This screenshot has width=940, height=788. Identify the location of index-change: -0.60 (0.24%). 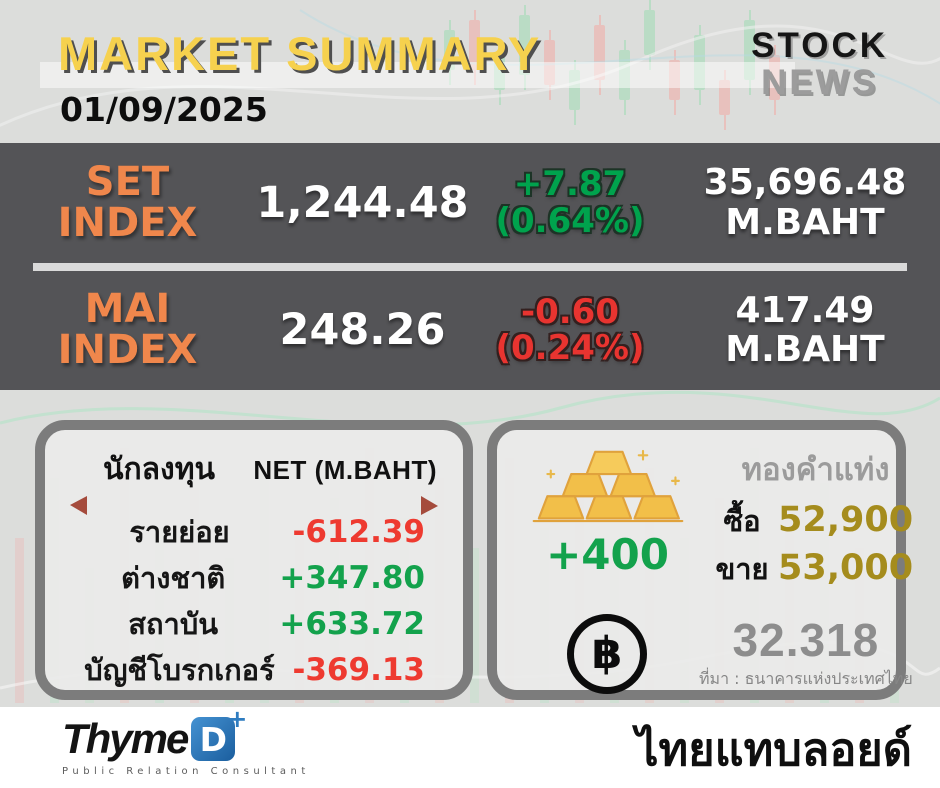
(570, 330).